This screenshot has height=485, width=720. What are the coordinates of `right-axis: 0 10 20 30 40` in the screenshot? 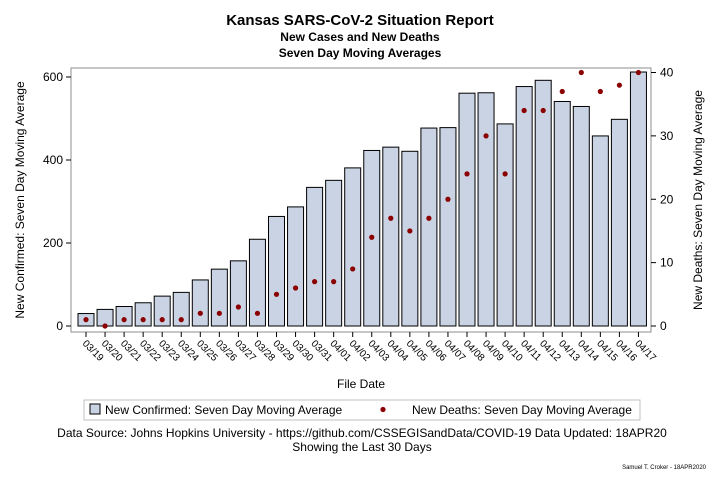 It's located at (662, 199).